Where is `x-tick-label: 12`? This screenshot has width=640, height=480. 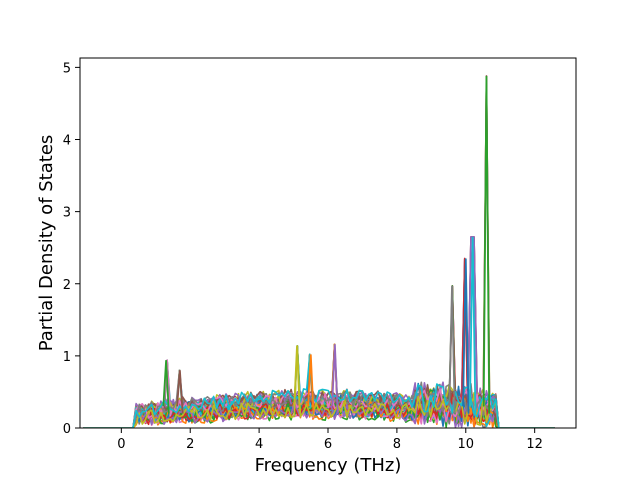
x-tick-label: 12 is located at coordinates (534, 444).